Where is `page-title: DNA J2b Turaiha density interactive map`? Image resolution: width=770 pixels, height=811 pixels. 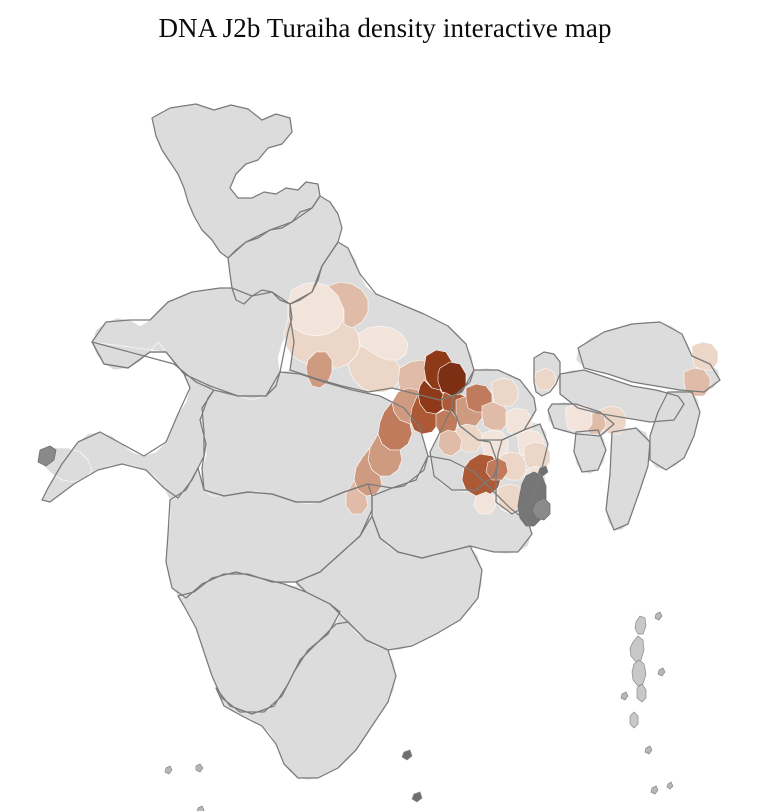
page-title: DNA J2b Turaiha density interactive map is located at coordinates (385, 28).